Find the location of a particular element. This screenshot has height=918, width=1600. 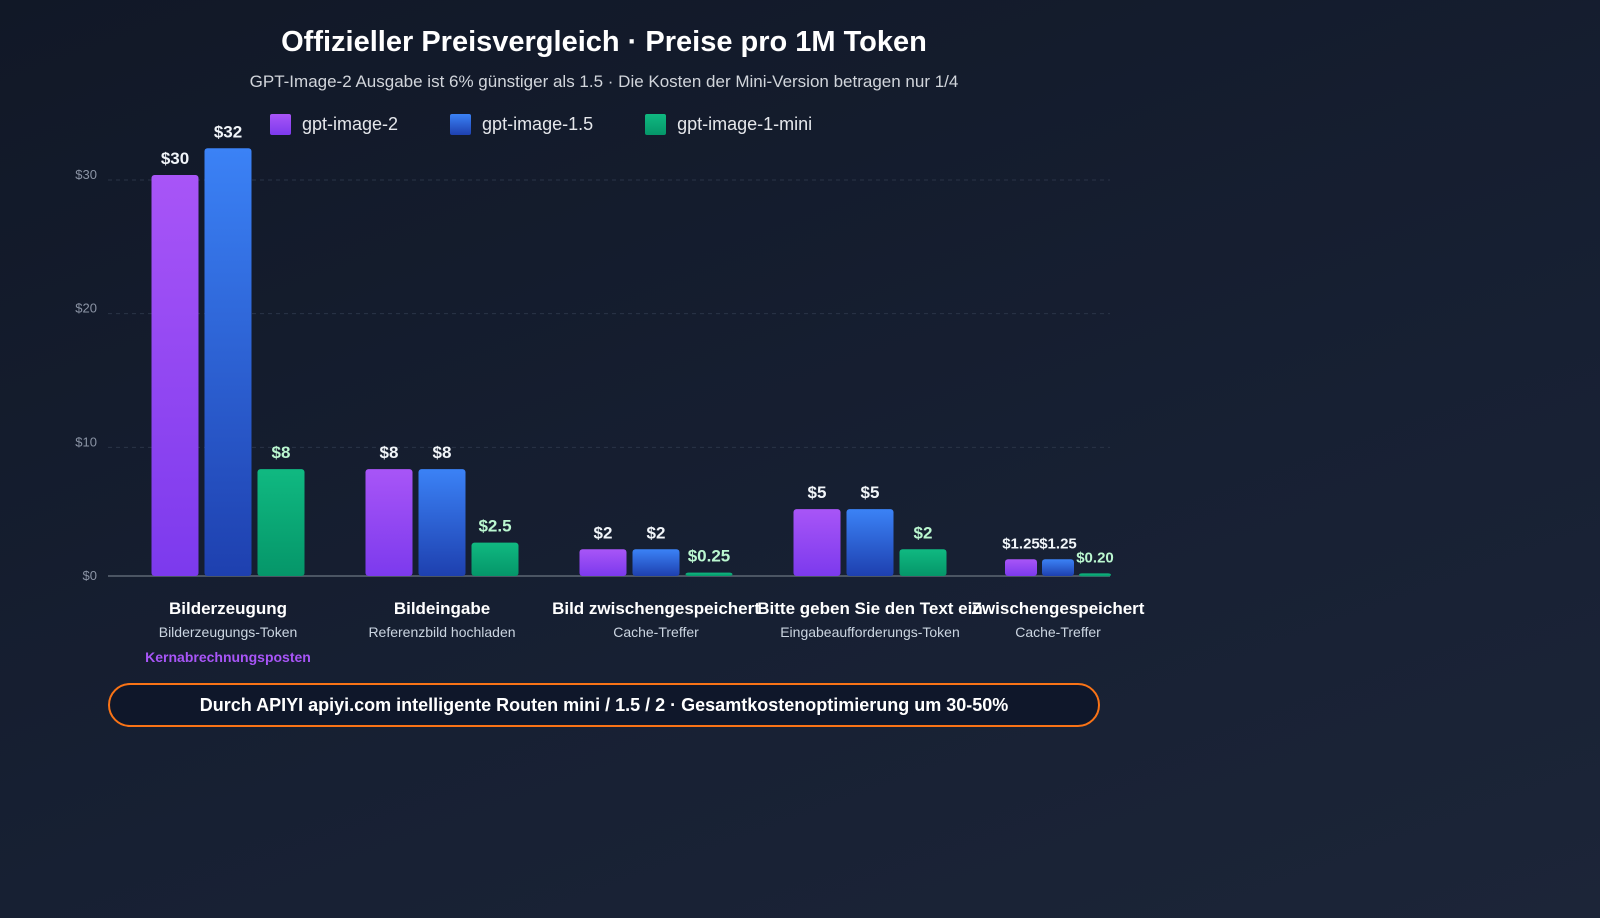

legend-item: gpt-image-2 is located at coordinates (334, 124).